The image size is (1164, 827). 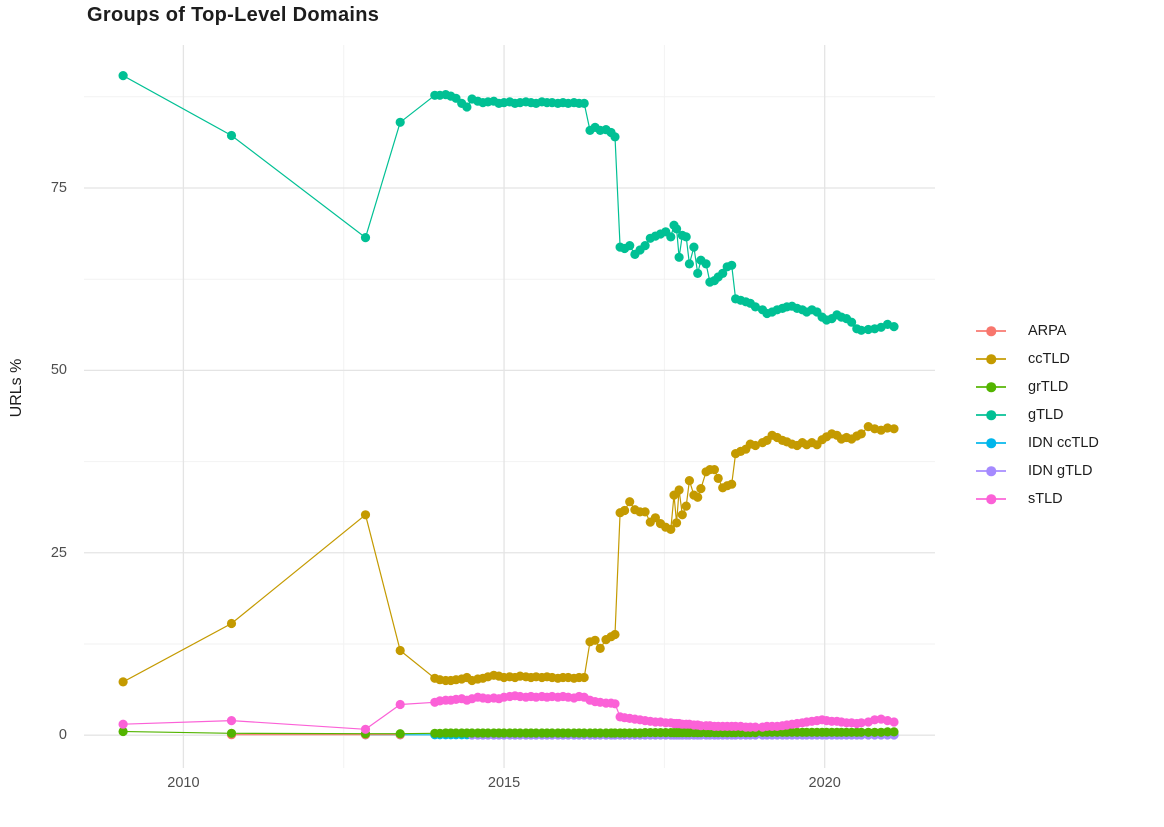 What do you see at coordinates (58, 370) in the screenshot?
I see `y-tick-label: 50` at bounding box center [58, 370].